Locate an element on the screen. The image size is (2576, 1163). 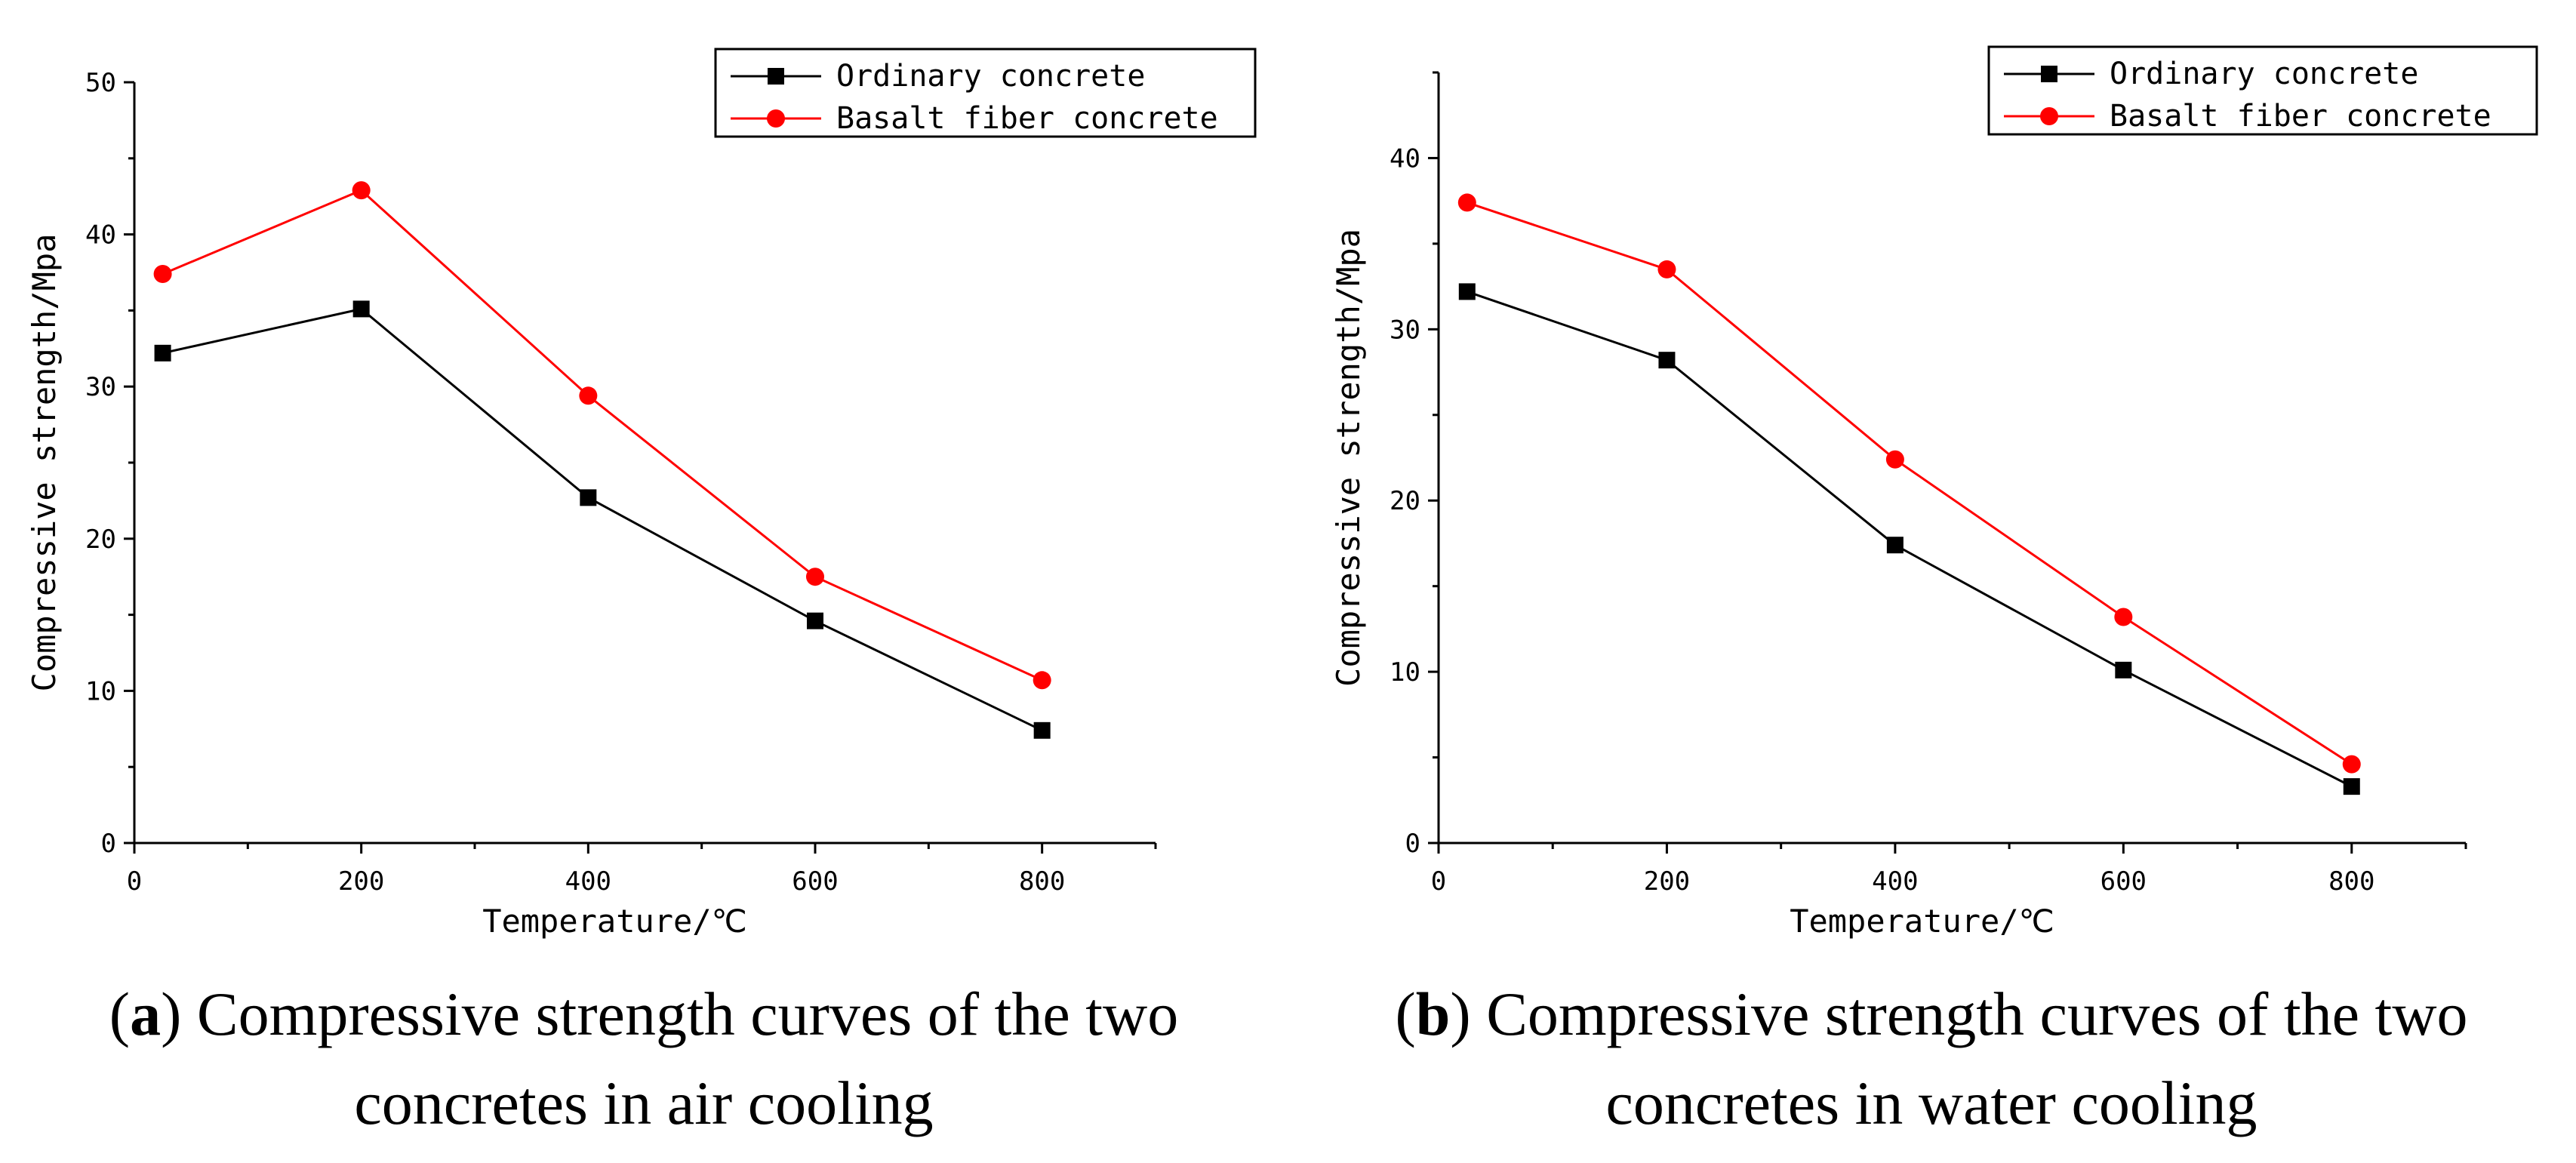
chart-a-y-tick-label: 40 is located at coordinates (100, 235).